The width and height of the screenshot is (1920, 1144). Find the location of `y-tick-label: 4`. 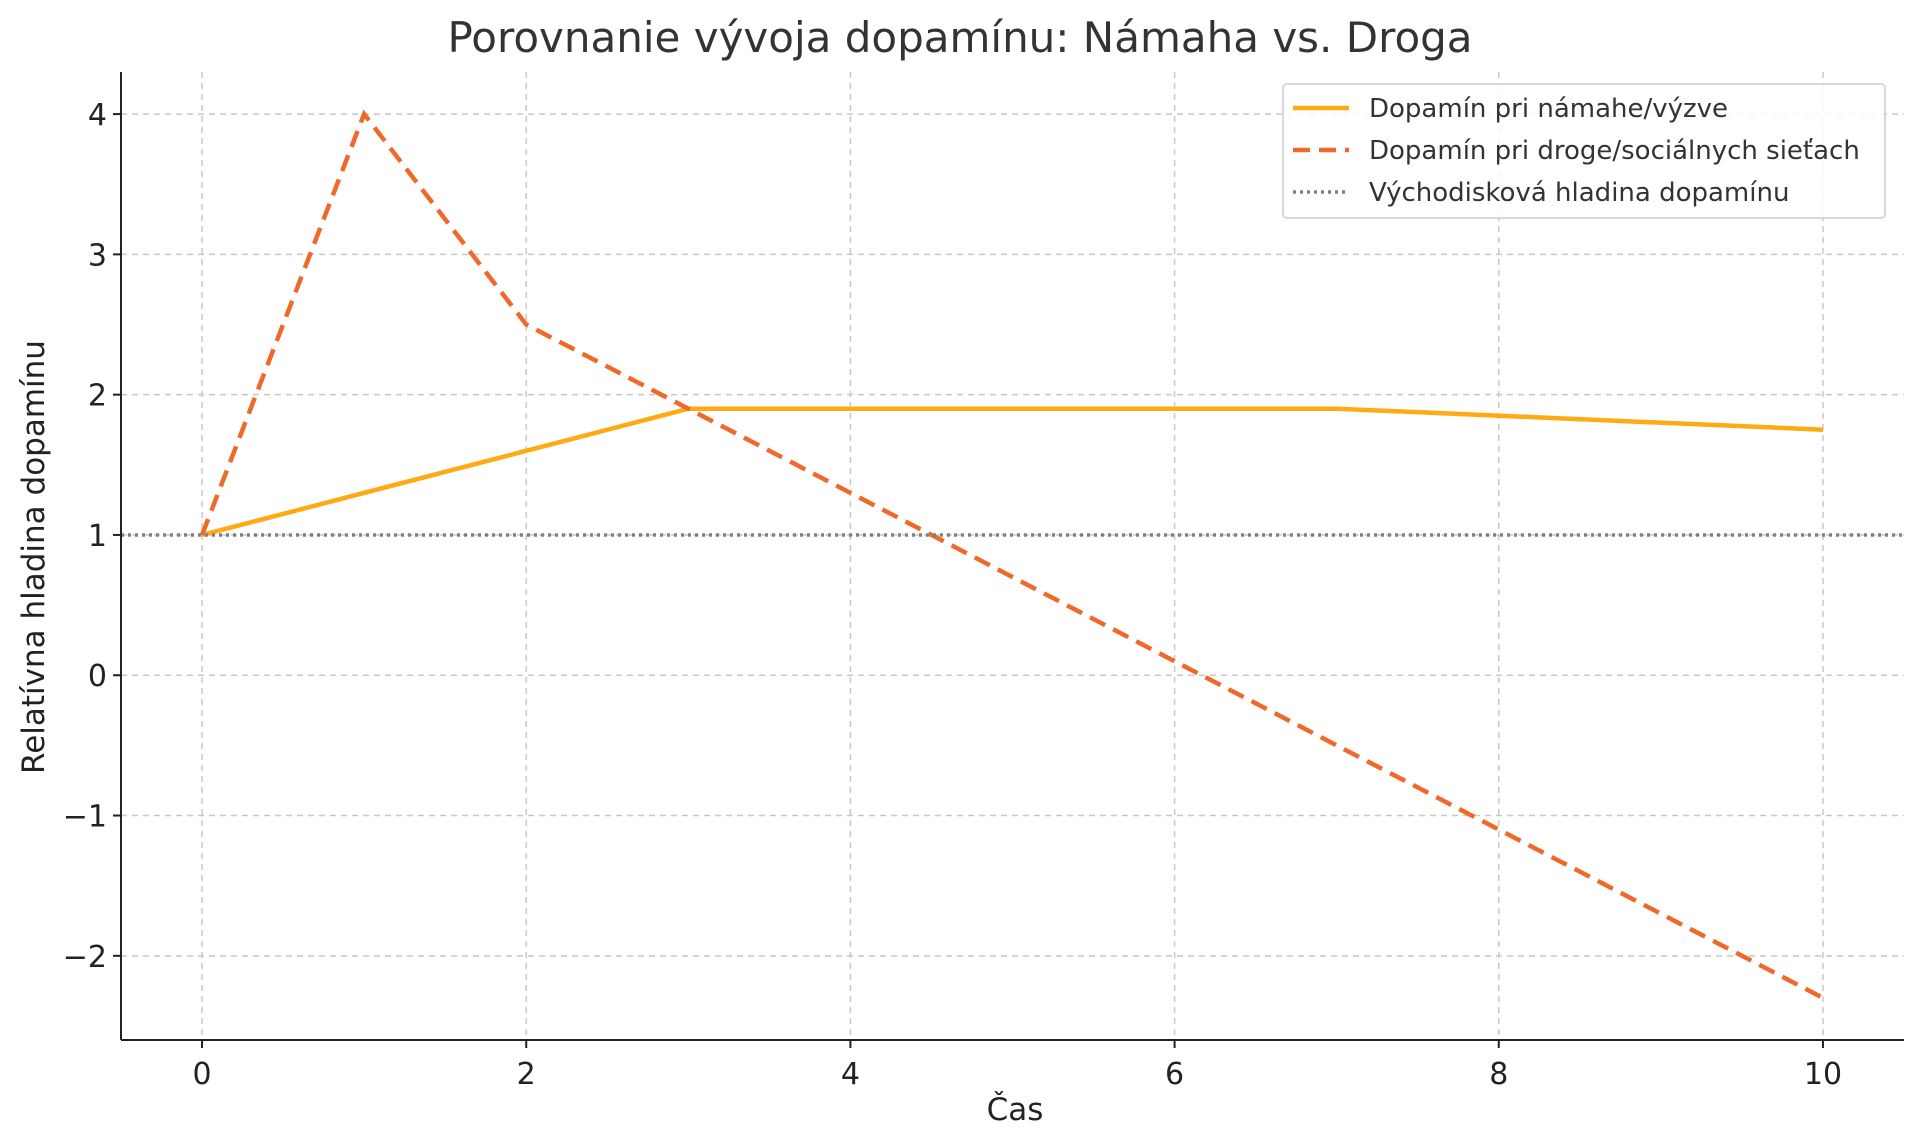

y-tick-label: 4 is located at coordinates (97, 115).